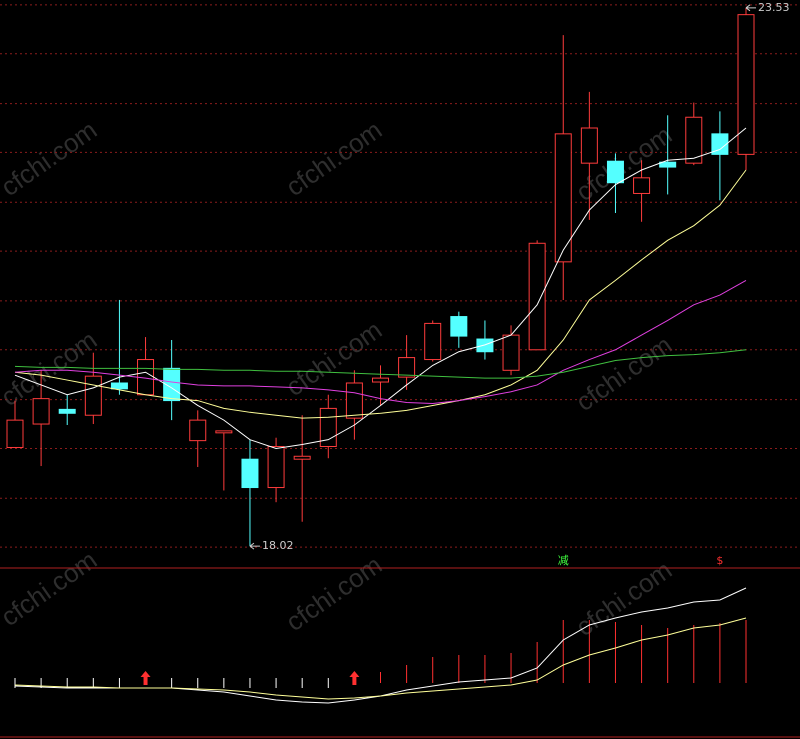 Image resolution: width=800 pixels, height=739 pixels. I want to click on signal-label: $, so click(719, 560).